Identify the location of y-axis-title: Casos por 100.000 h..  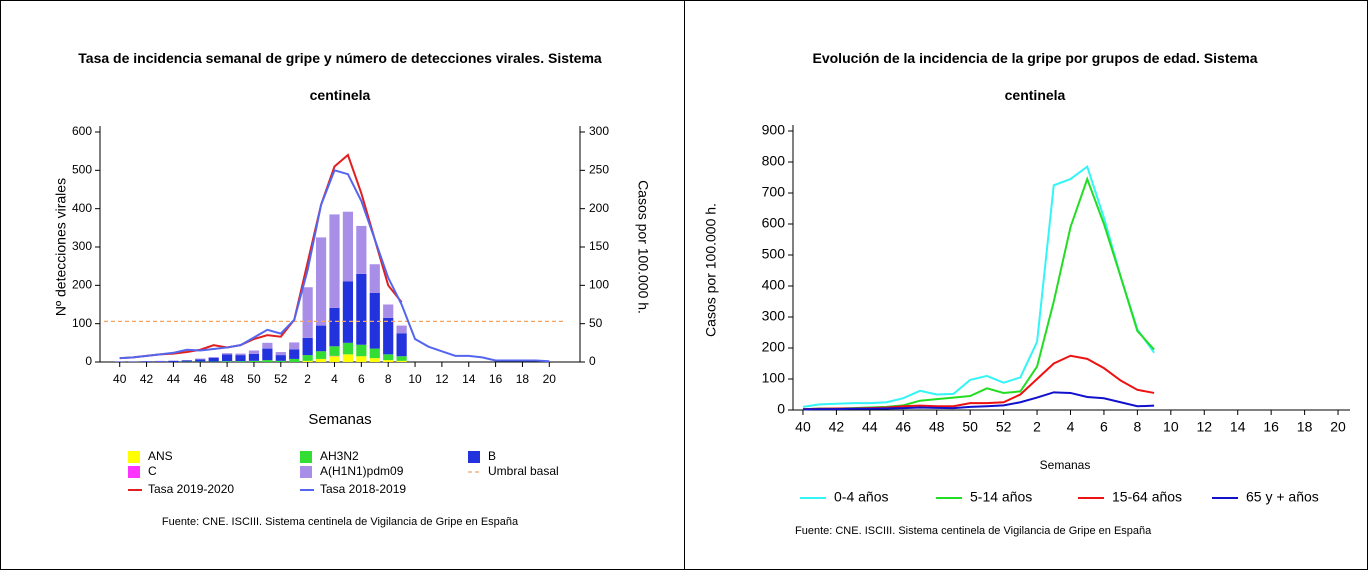
(711, 270).